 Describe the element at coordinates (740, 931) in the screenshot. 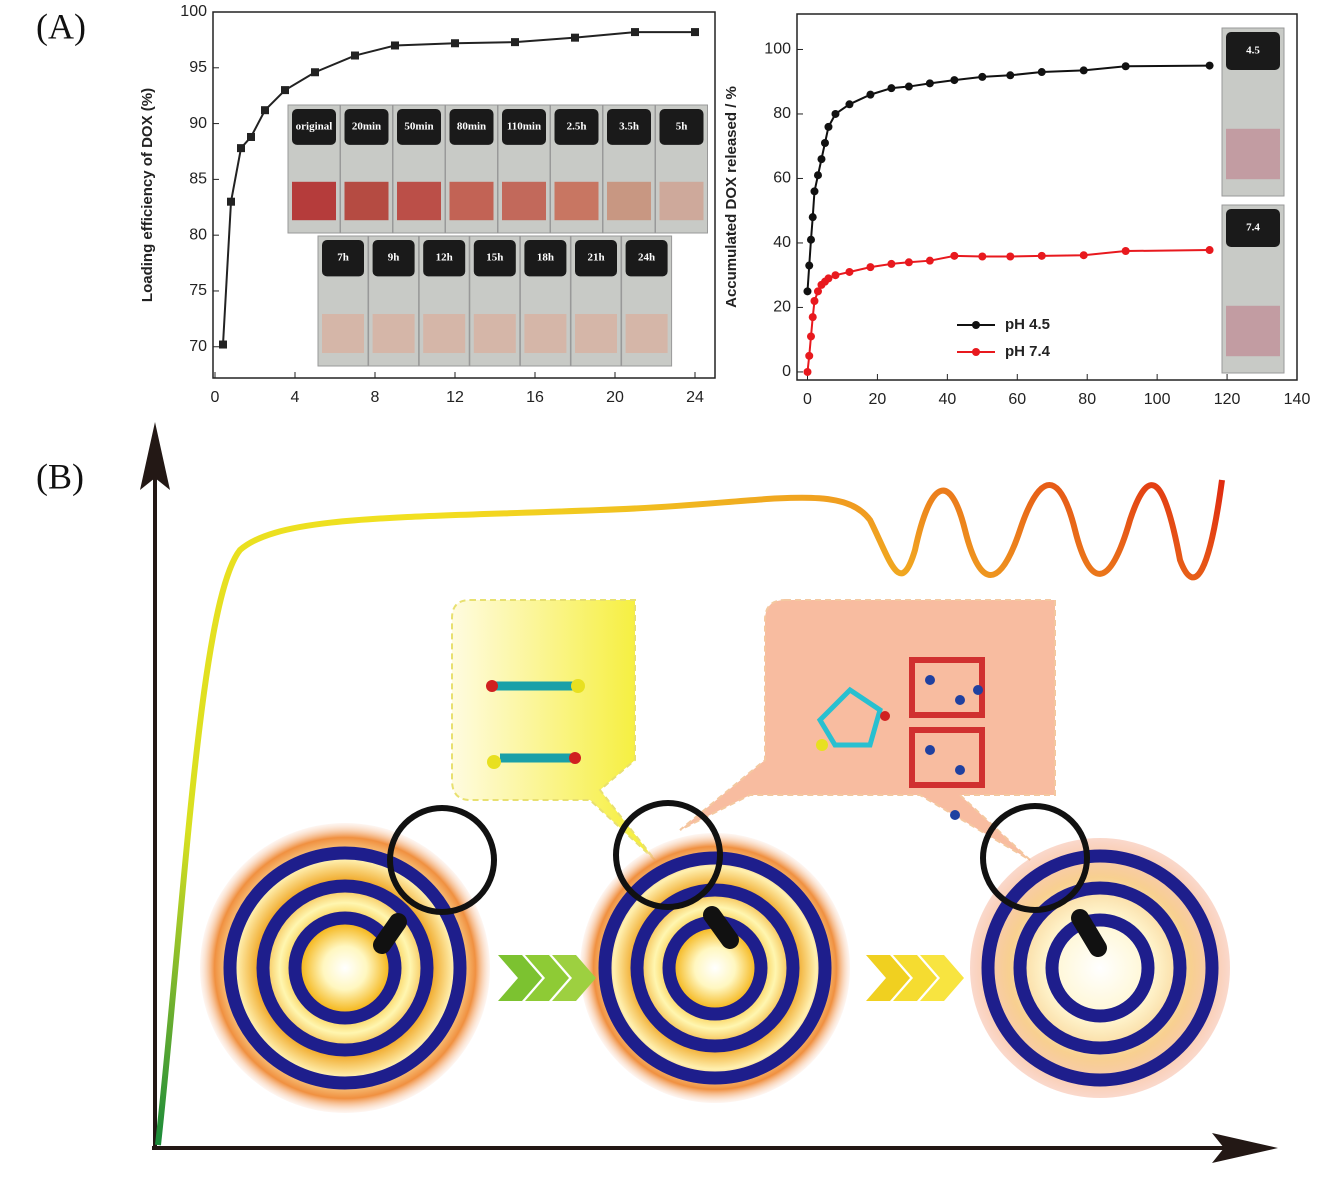

I see `magnifier-handle` at that location.